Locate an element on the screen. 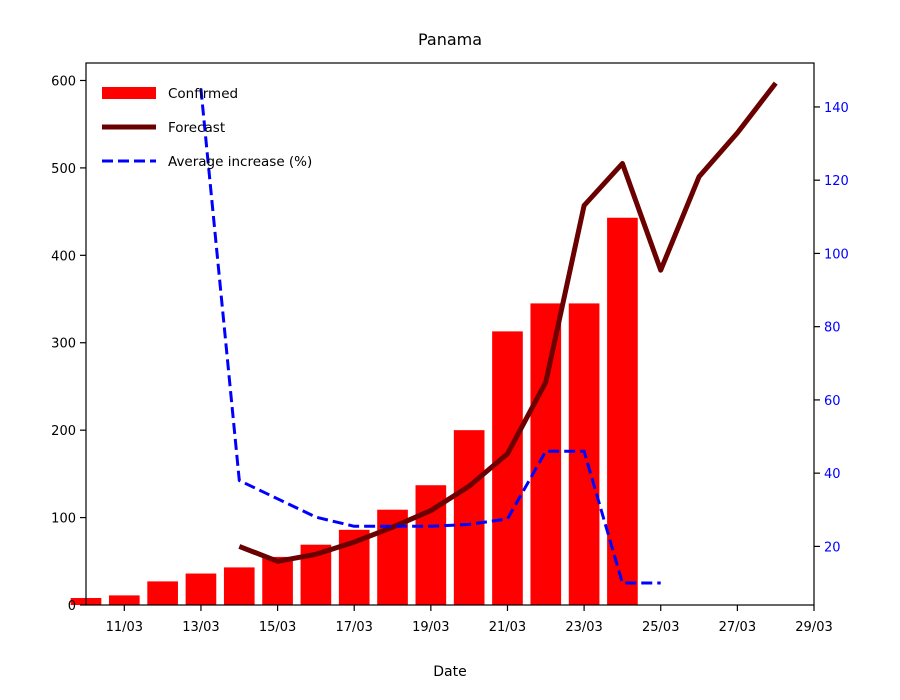 The height and width of the screenshot is (700, 900). y-tick-label: 400 is located at coordinates (63, 256).